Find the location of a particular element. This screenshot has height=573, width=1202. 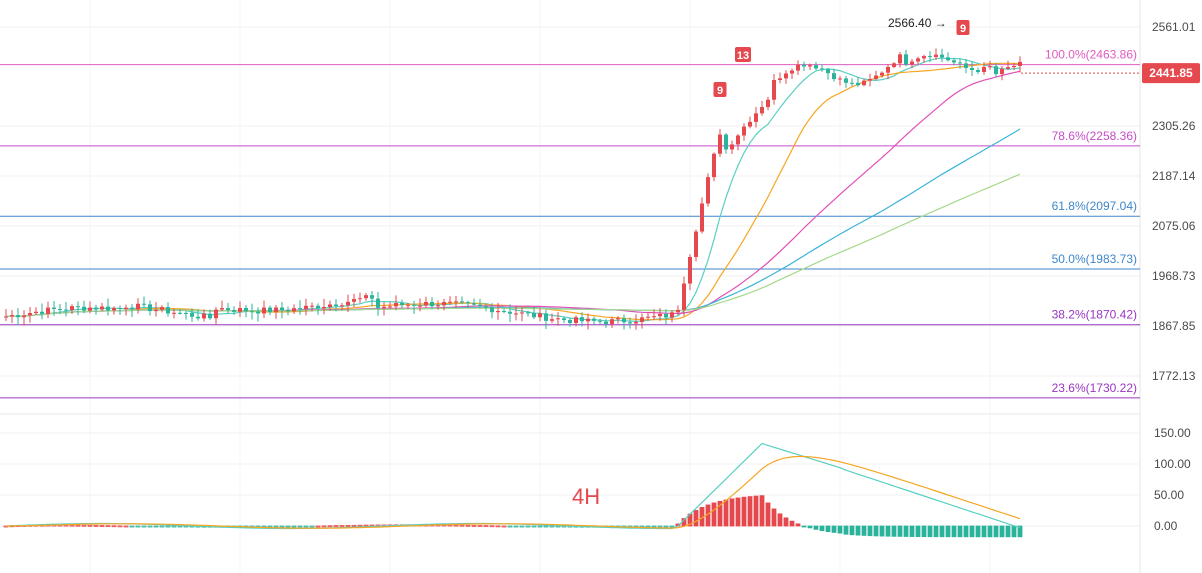

price-tick-label: 2187.14 is located at coordinates (1174, 176).